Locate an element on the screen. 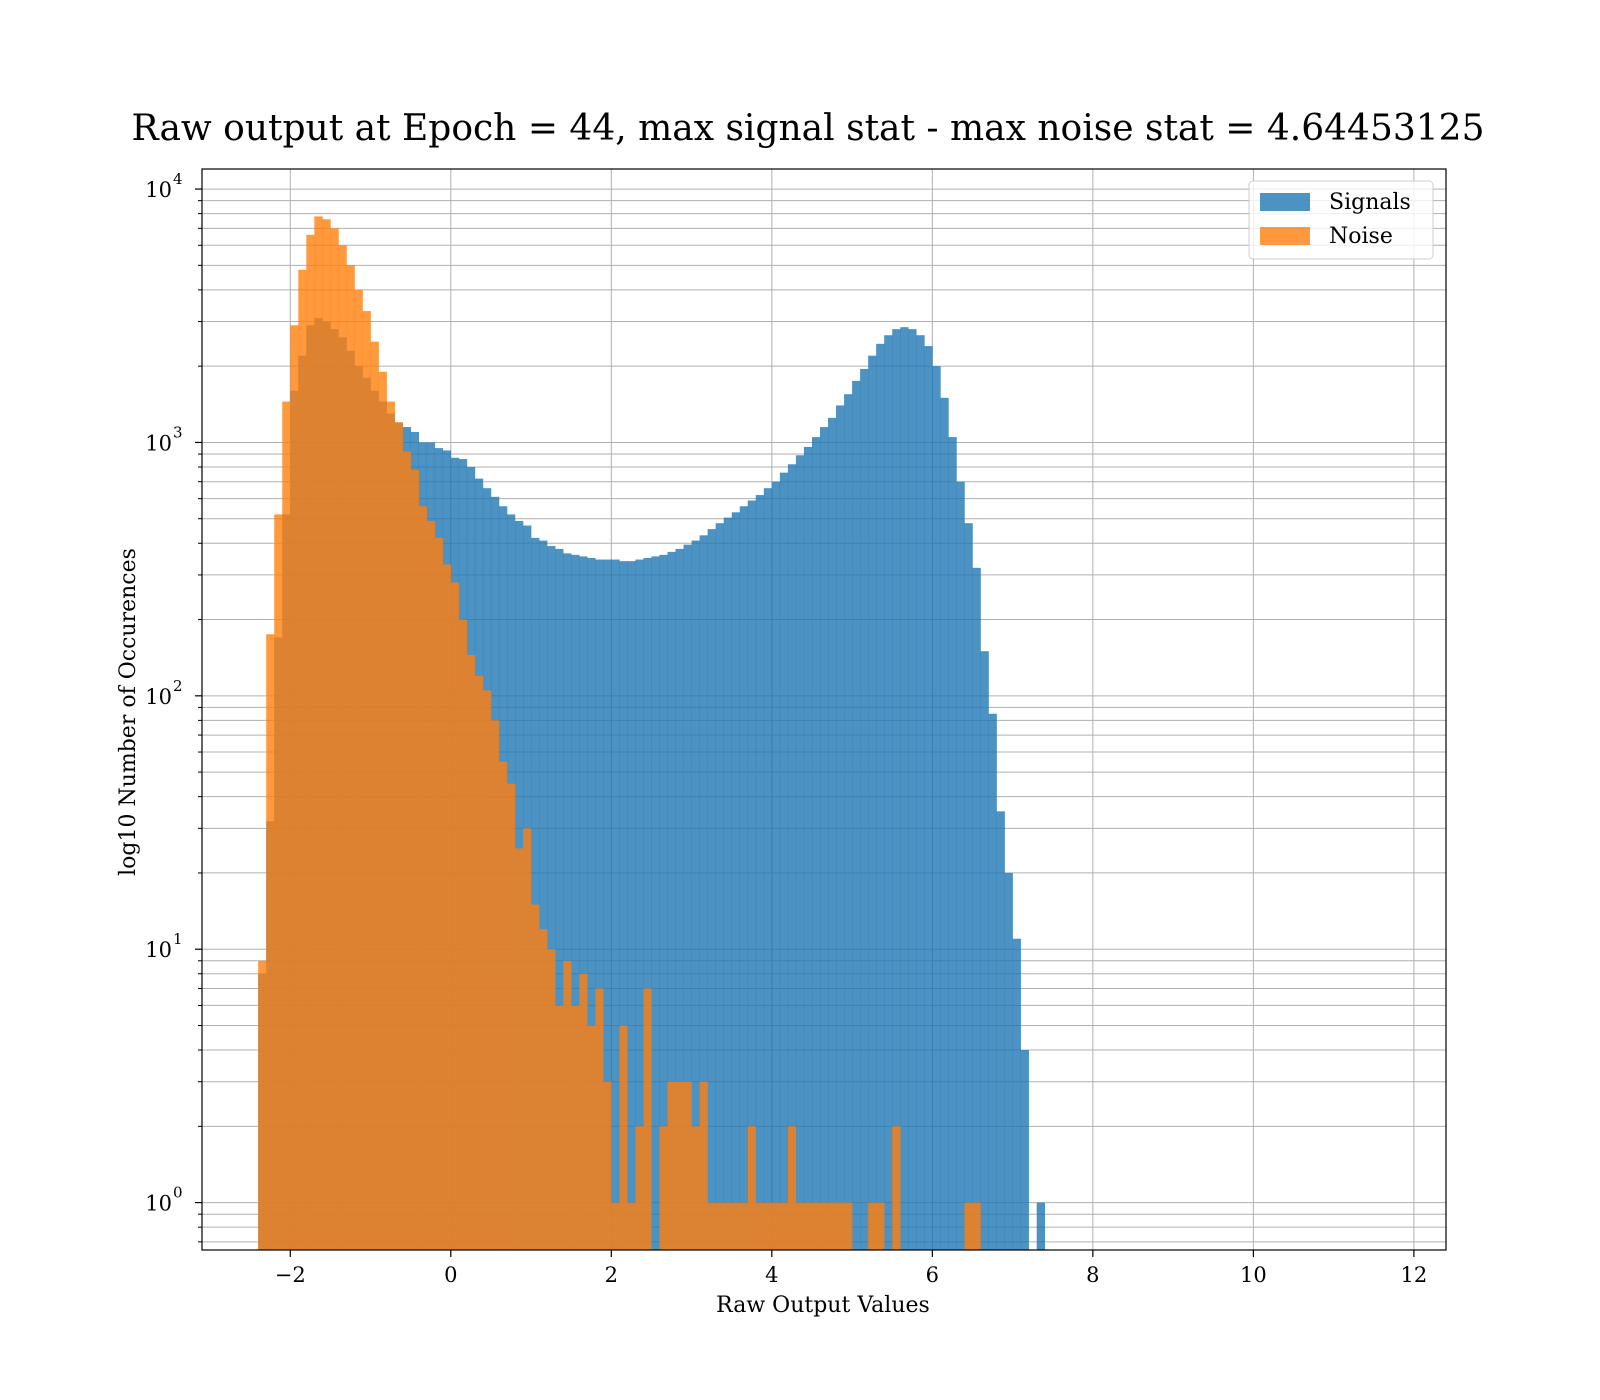 The image size is (1600, 1400). legend-label-signals: Signals is located at coordinates (1370, 202).